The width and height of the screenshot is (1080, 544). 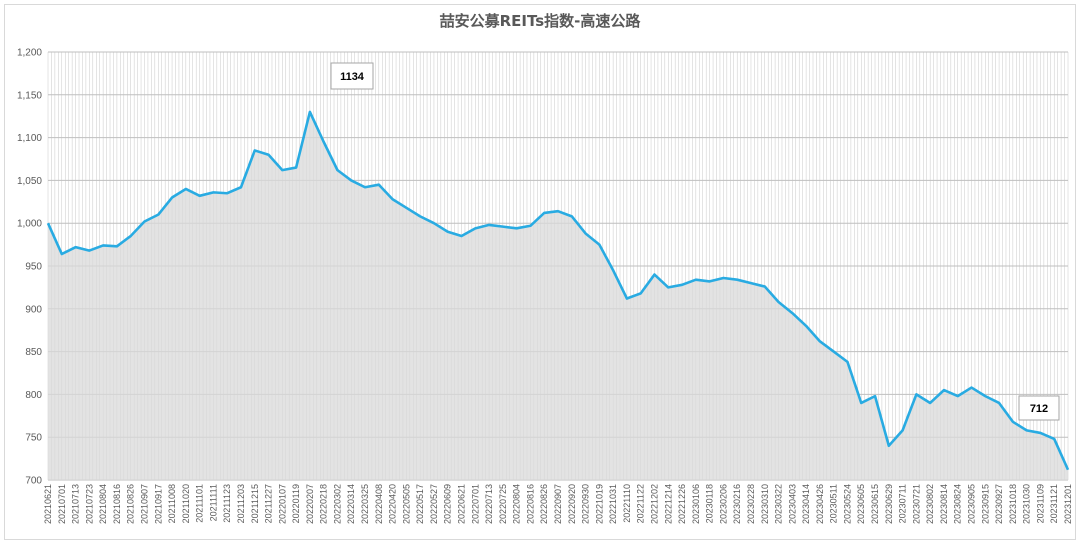 I want to click on x-tick-label: 20230403, so click(x=792, y=504).